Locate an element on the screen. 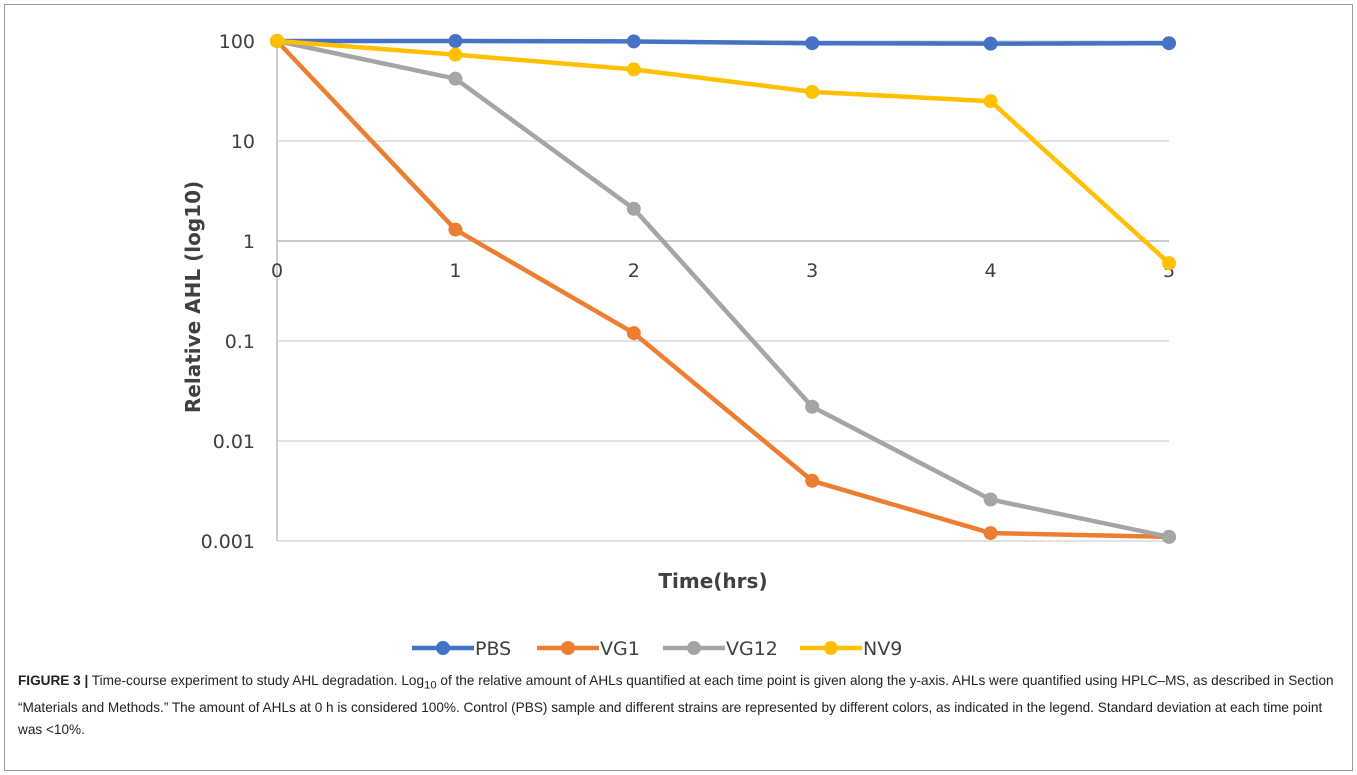  y-axis-title: Relative AHL (log10) is located at coordinates (193, 297).